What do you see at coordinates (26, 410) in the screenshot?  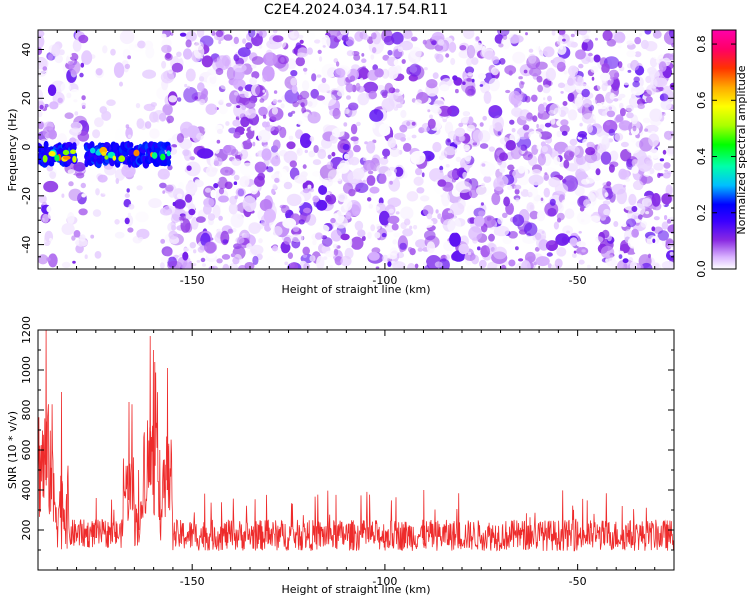 I see `snr-ytick-label: 800` at bounding box center [26, 410].